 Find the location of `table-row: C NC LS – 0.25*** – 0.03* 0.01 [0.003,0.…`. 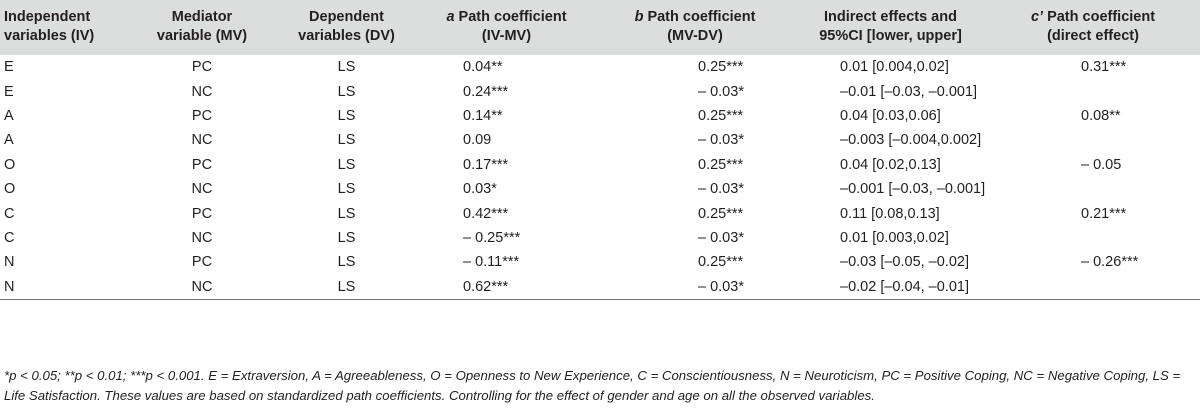

table-row: C NC LS – 0.25*** – 0.03* 0.01 [0.003,0.… is located at coordinates (600, 238).